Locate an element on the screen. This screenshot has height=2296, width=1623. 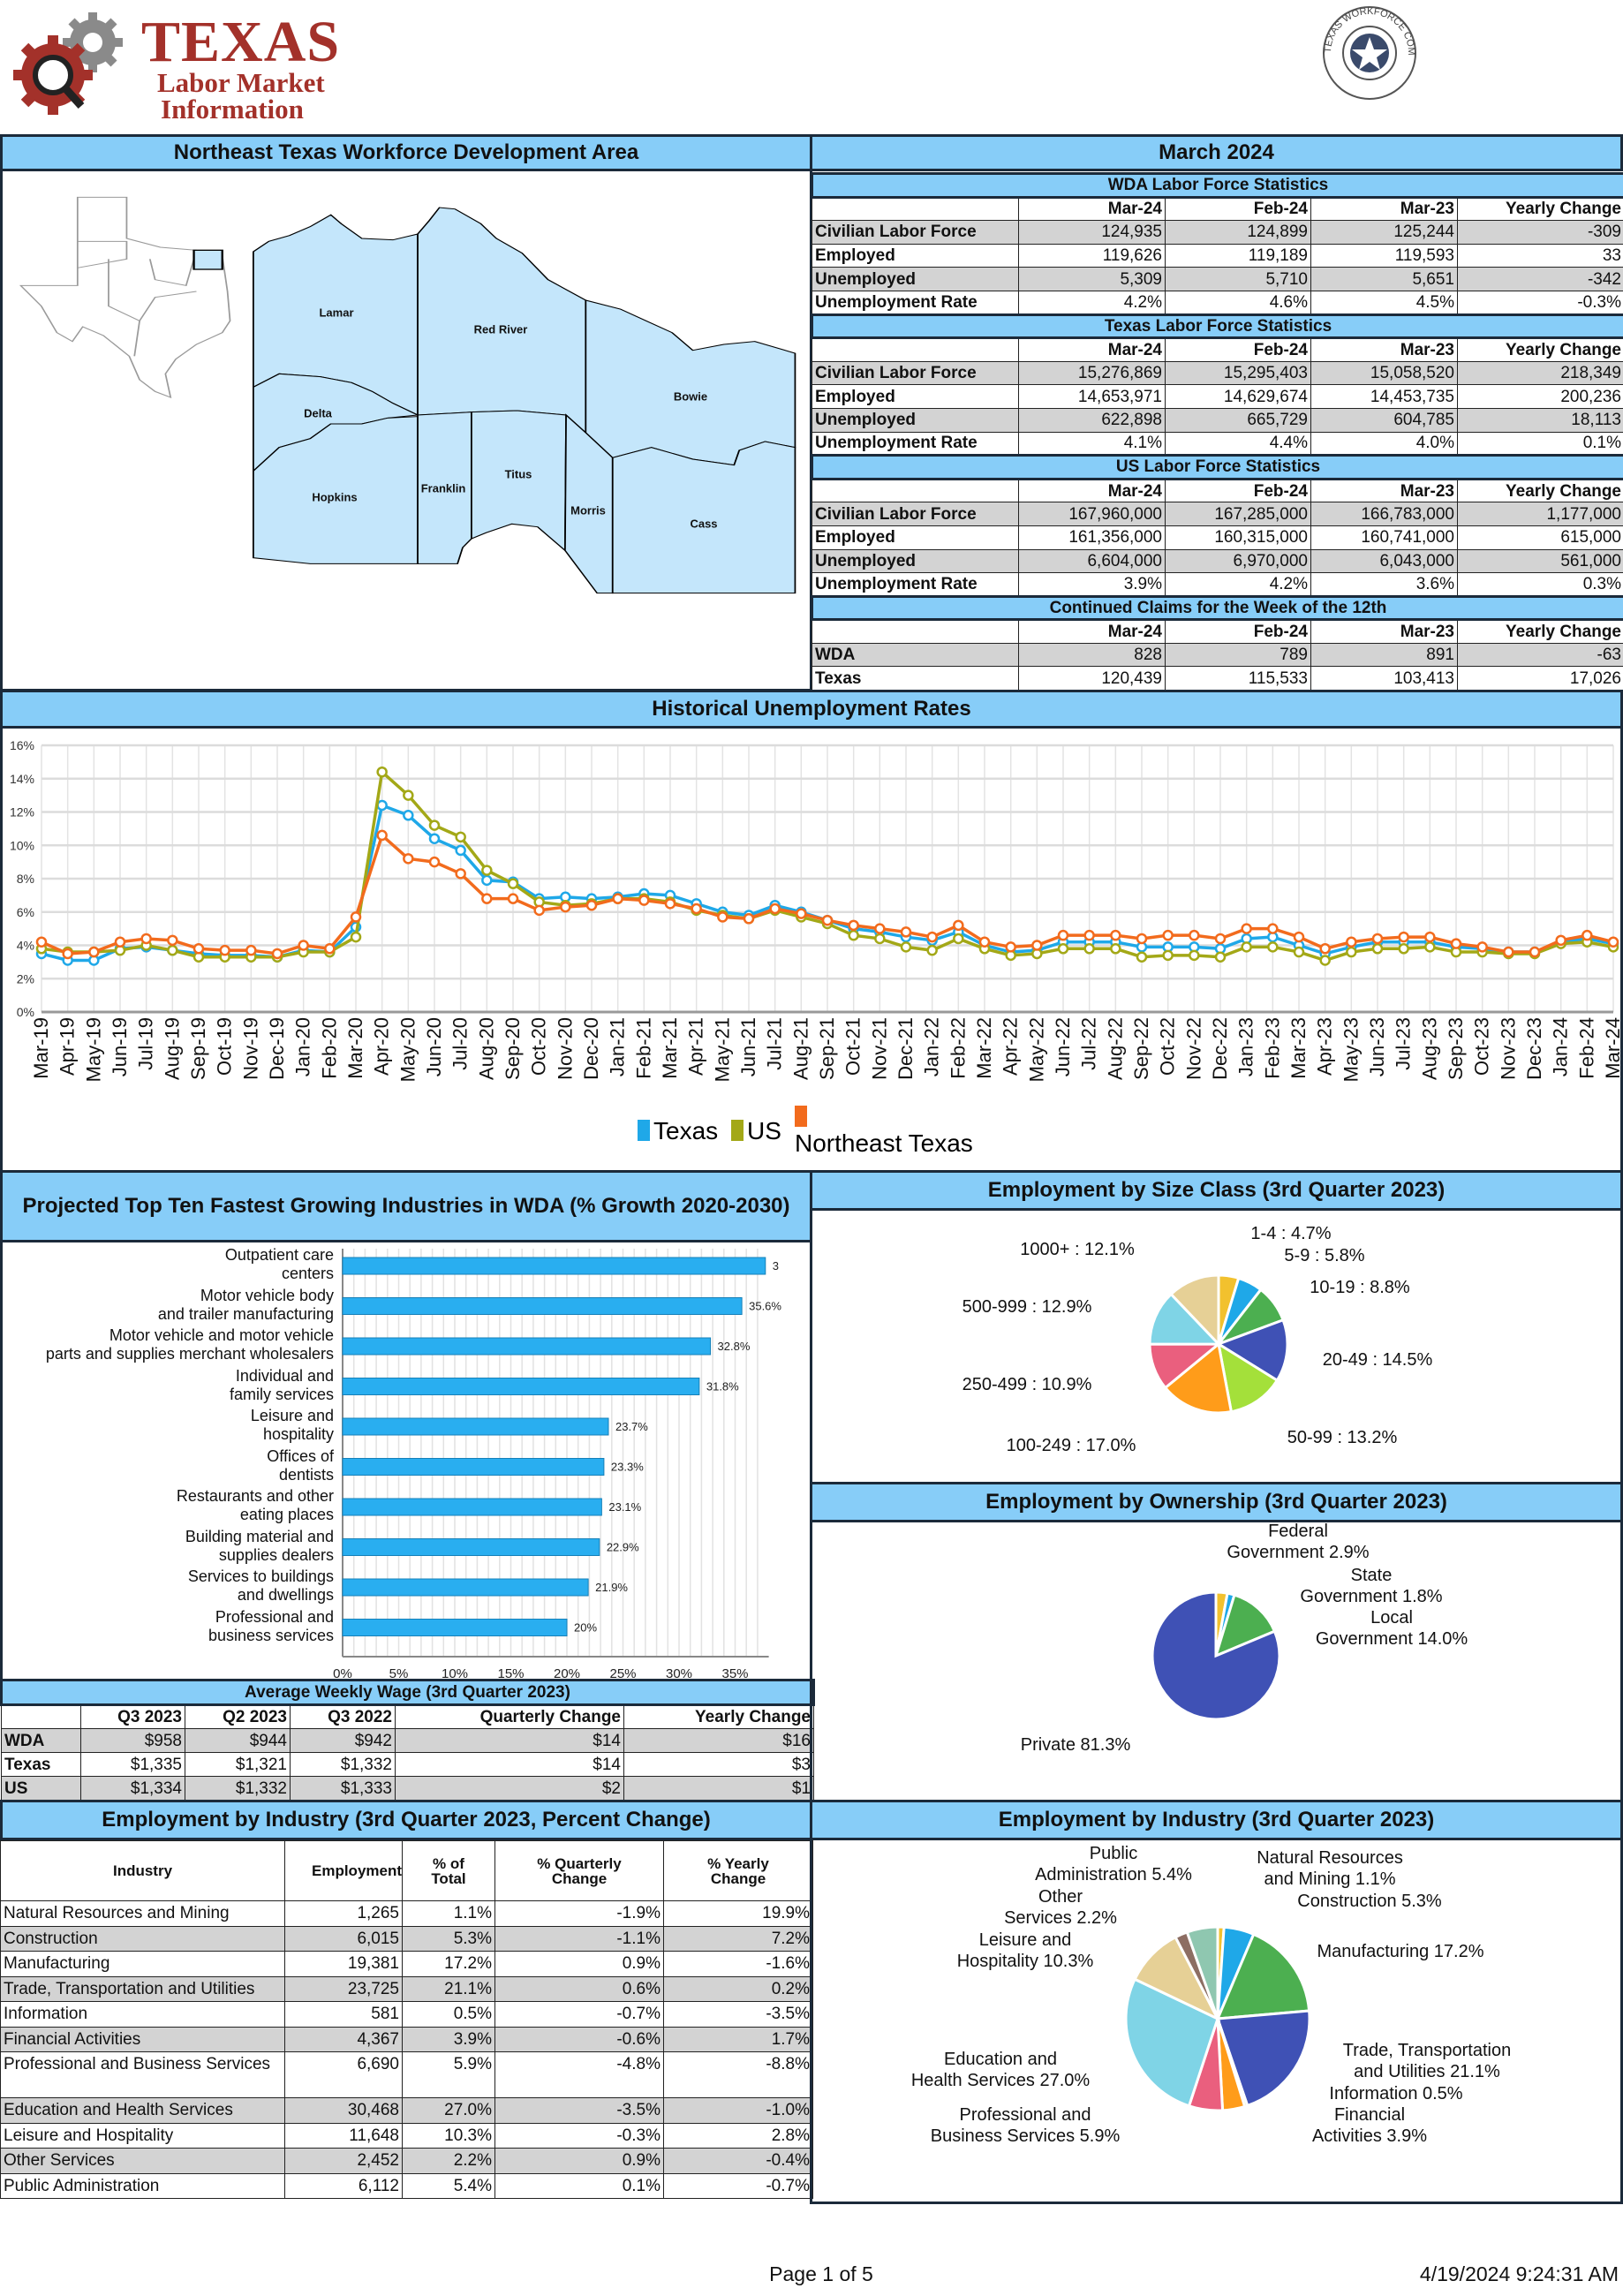
x-tick-label: Mar-22 is located at coordinates (984, 1048).